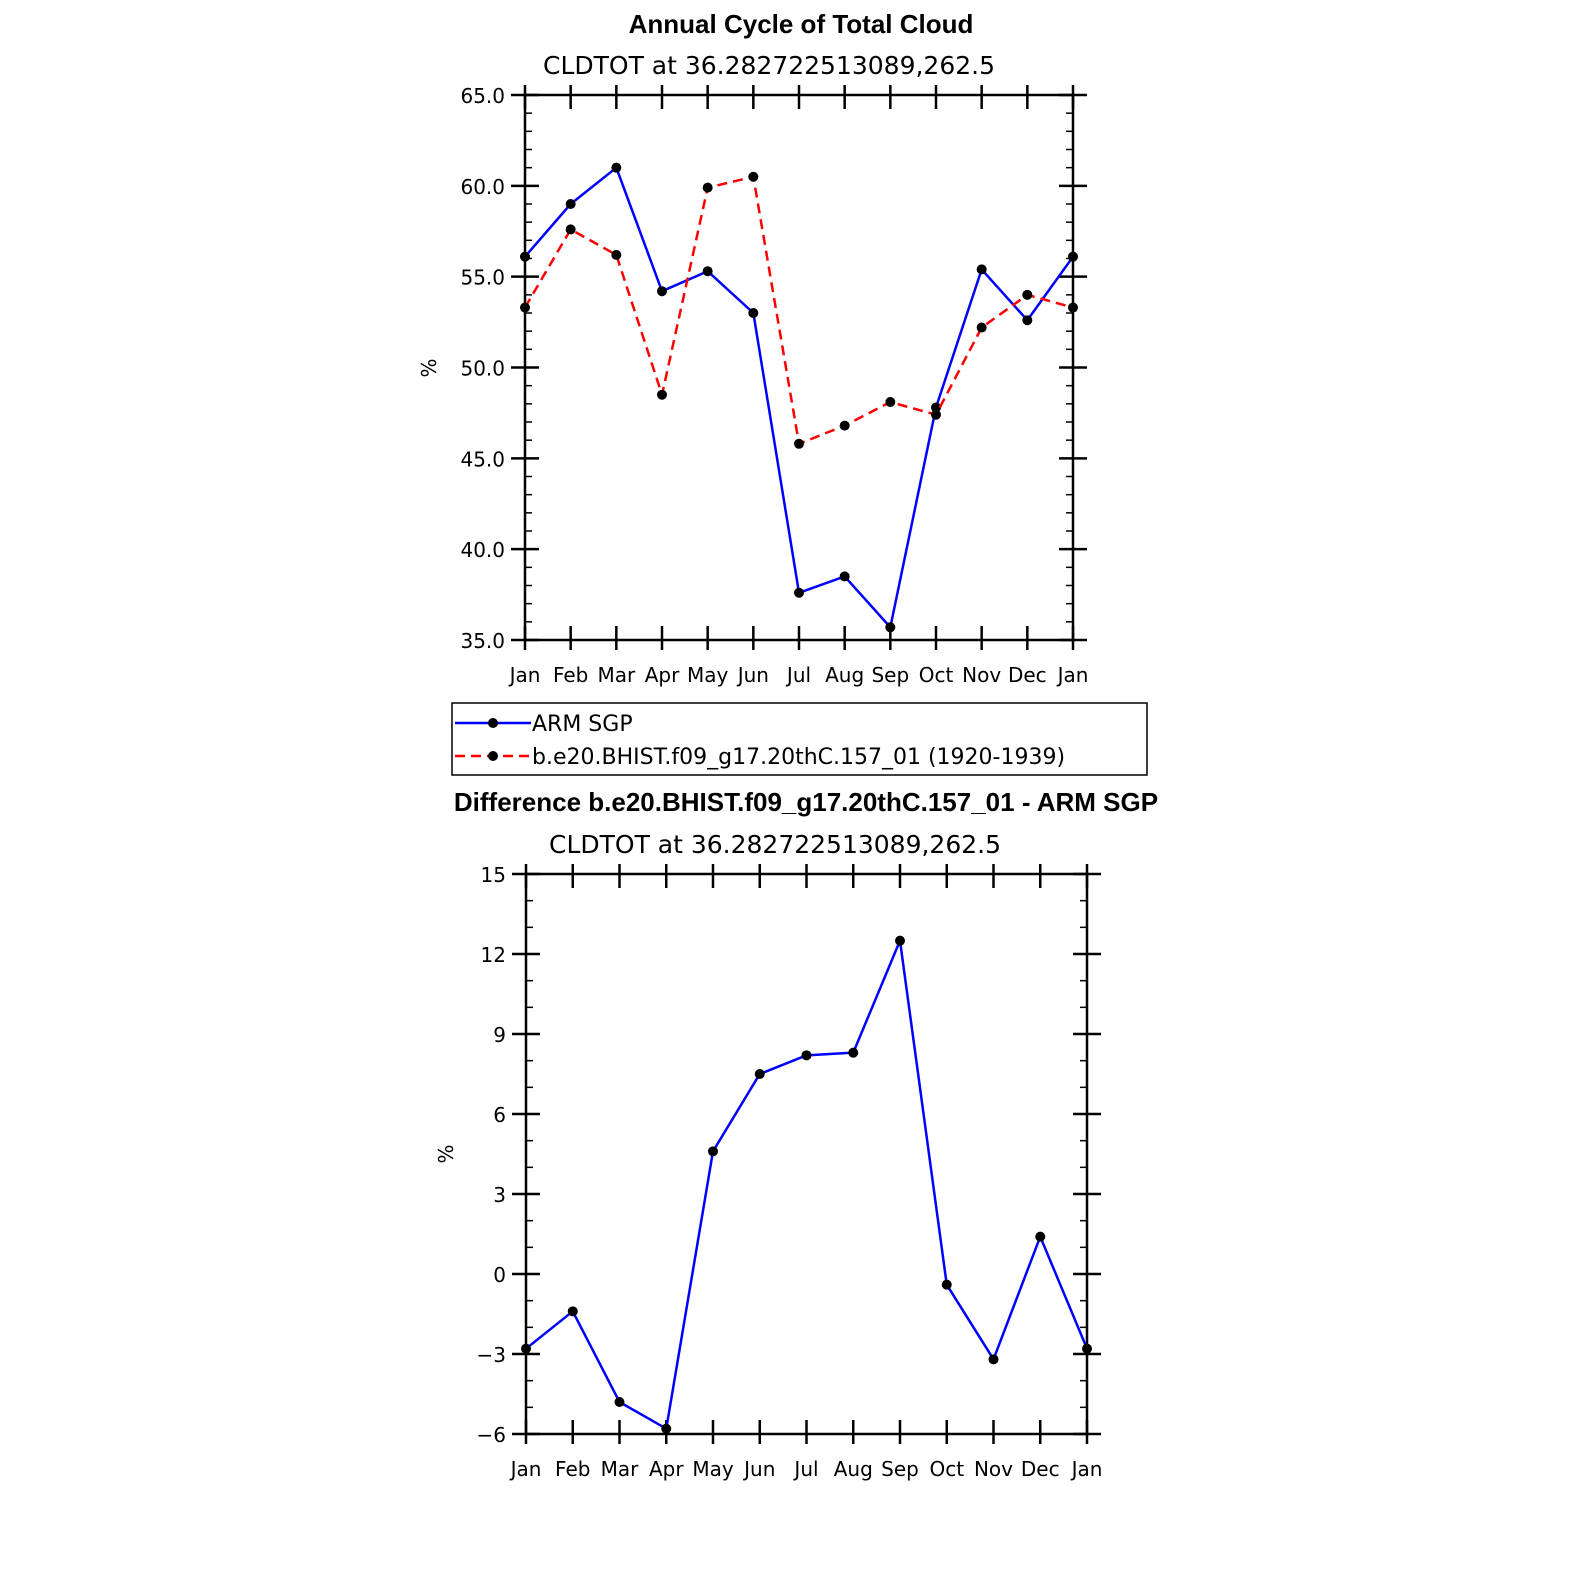 The height and width of the screenshot is (1574, 1574). What do you see at coordinates (493, 875) in the screenshot?
I see `y-tick-label: 15` at bounding box center [493, 875].